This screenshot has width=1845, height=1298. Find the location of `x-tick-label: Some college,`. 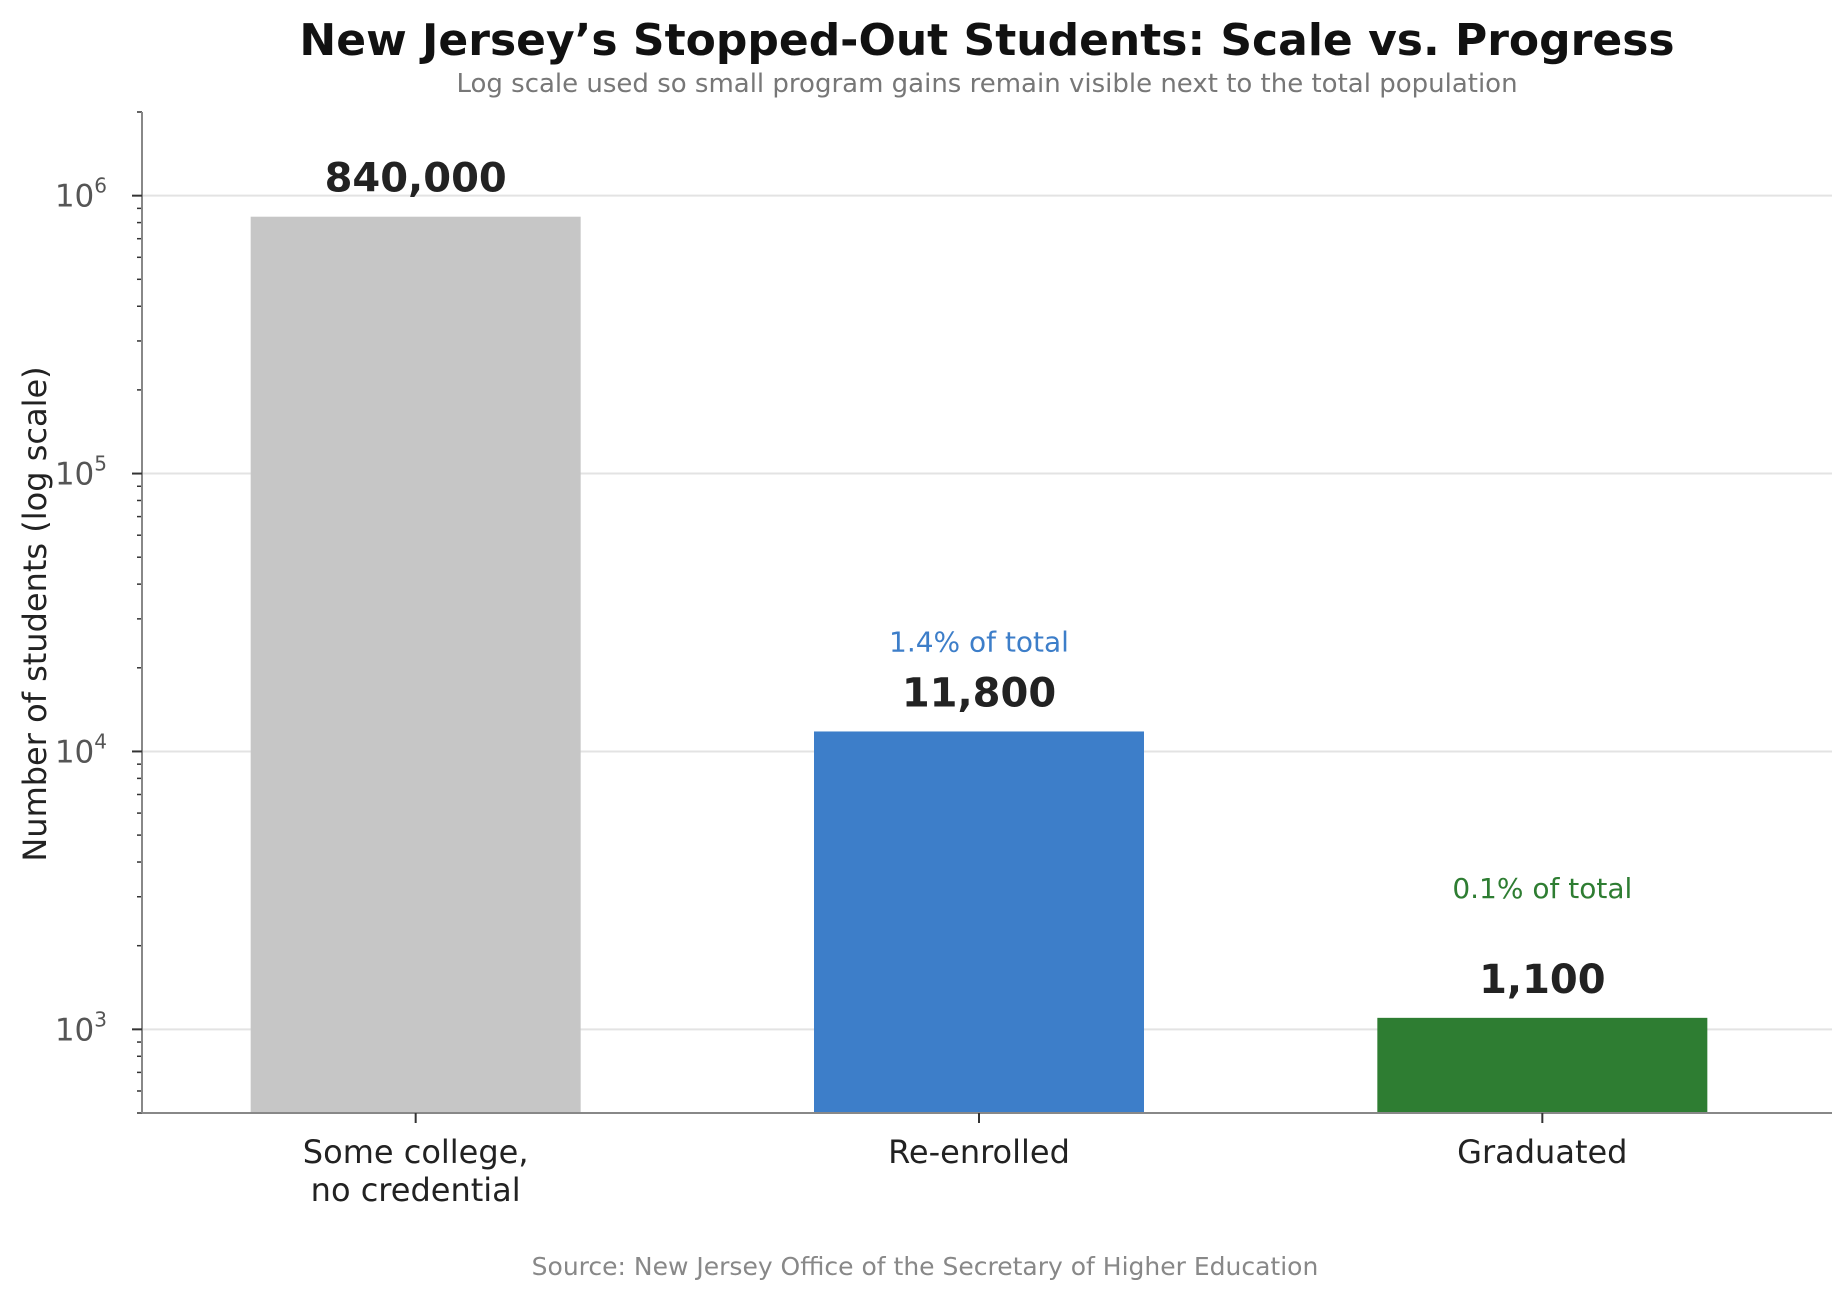

x-tick-label: Some college, is located at coordinates (416, 1152).